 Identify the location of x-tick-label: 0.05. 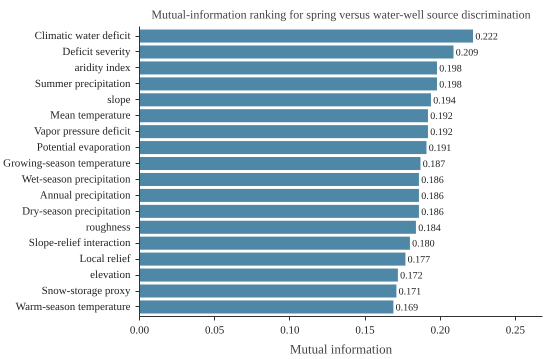
(215, 330).